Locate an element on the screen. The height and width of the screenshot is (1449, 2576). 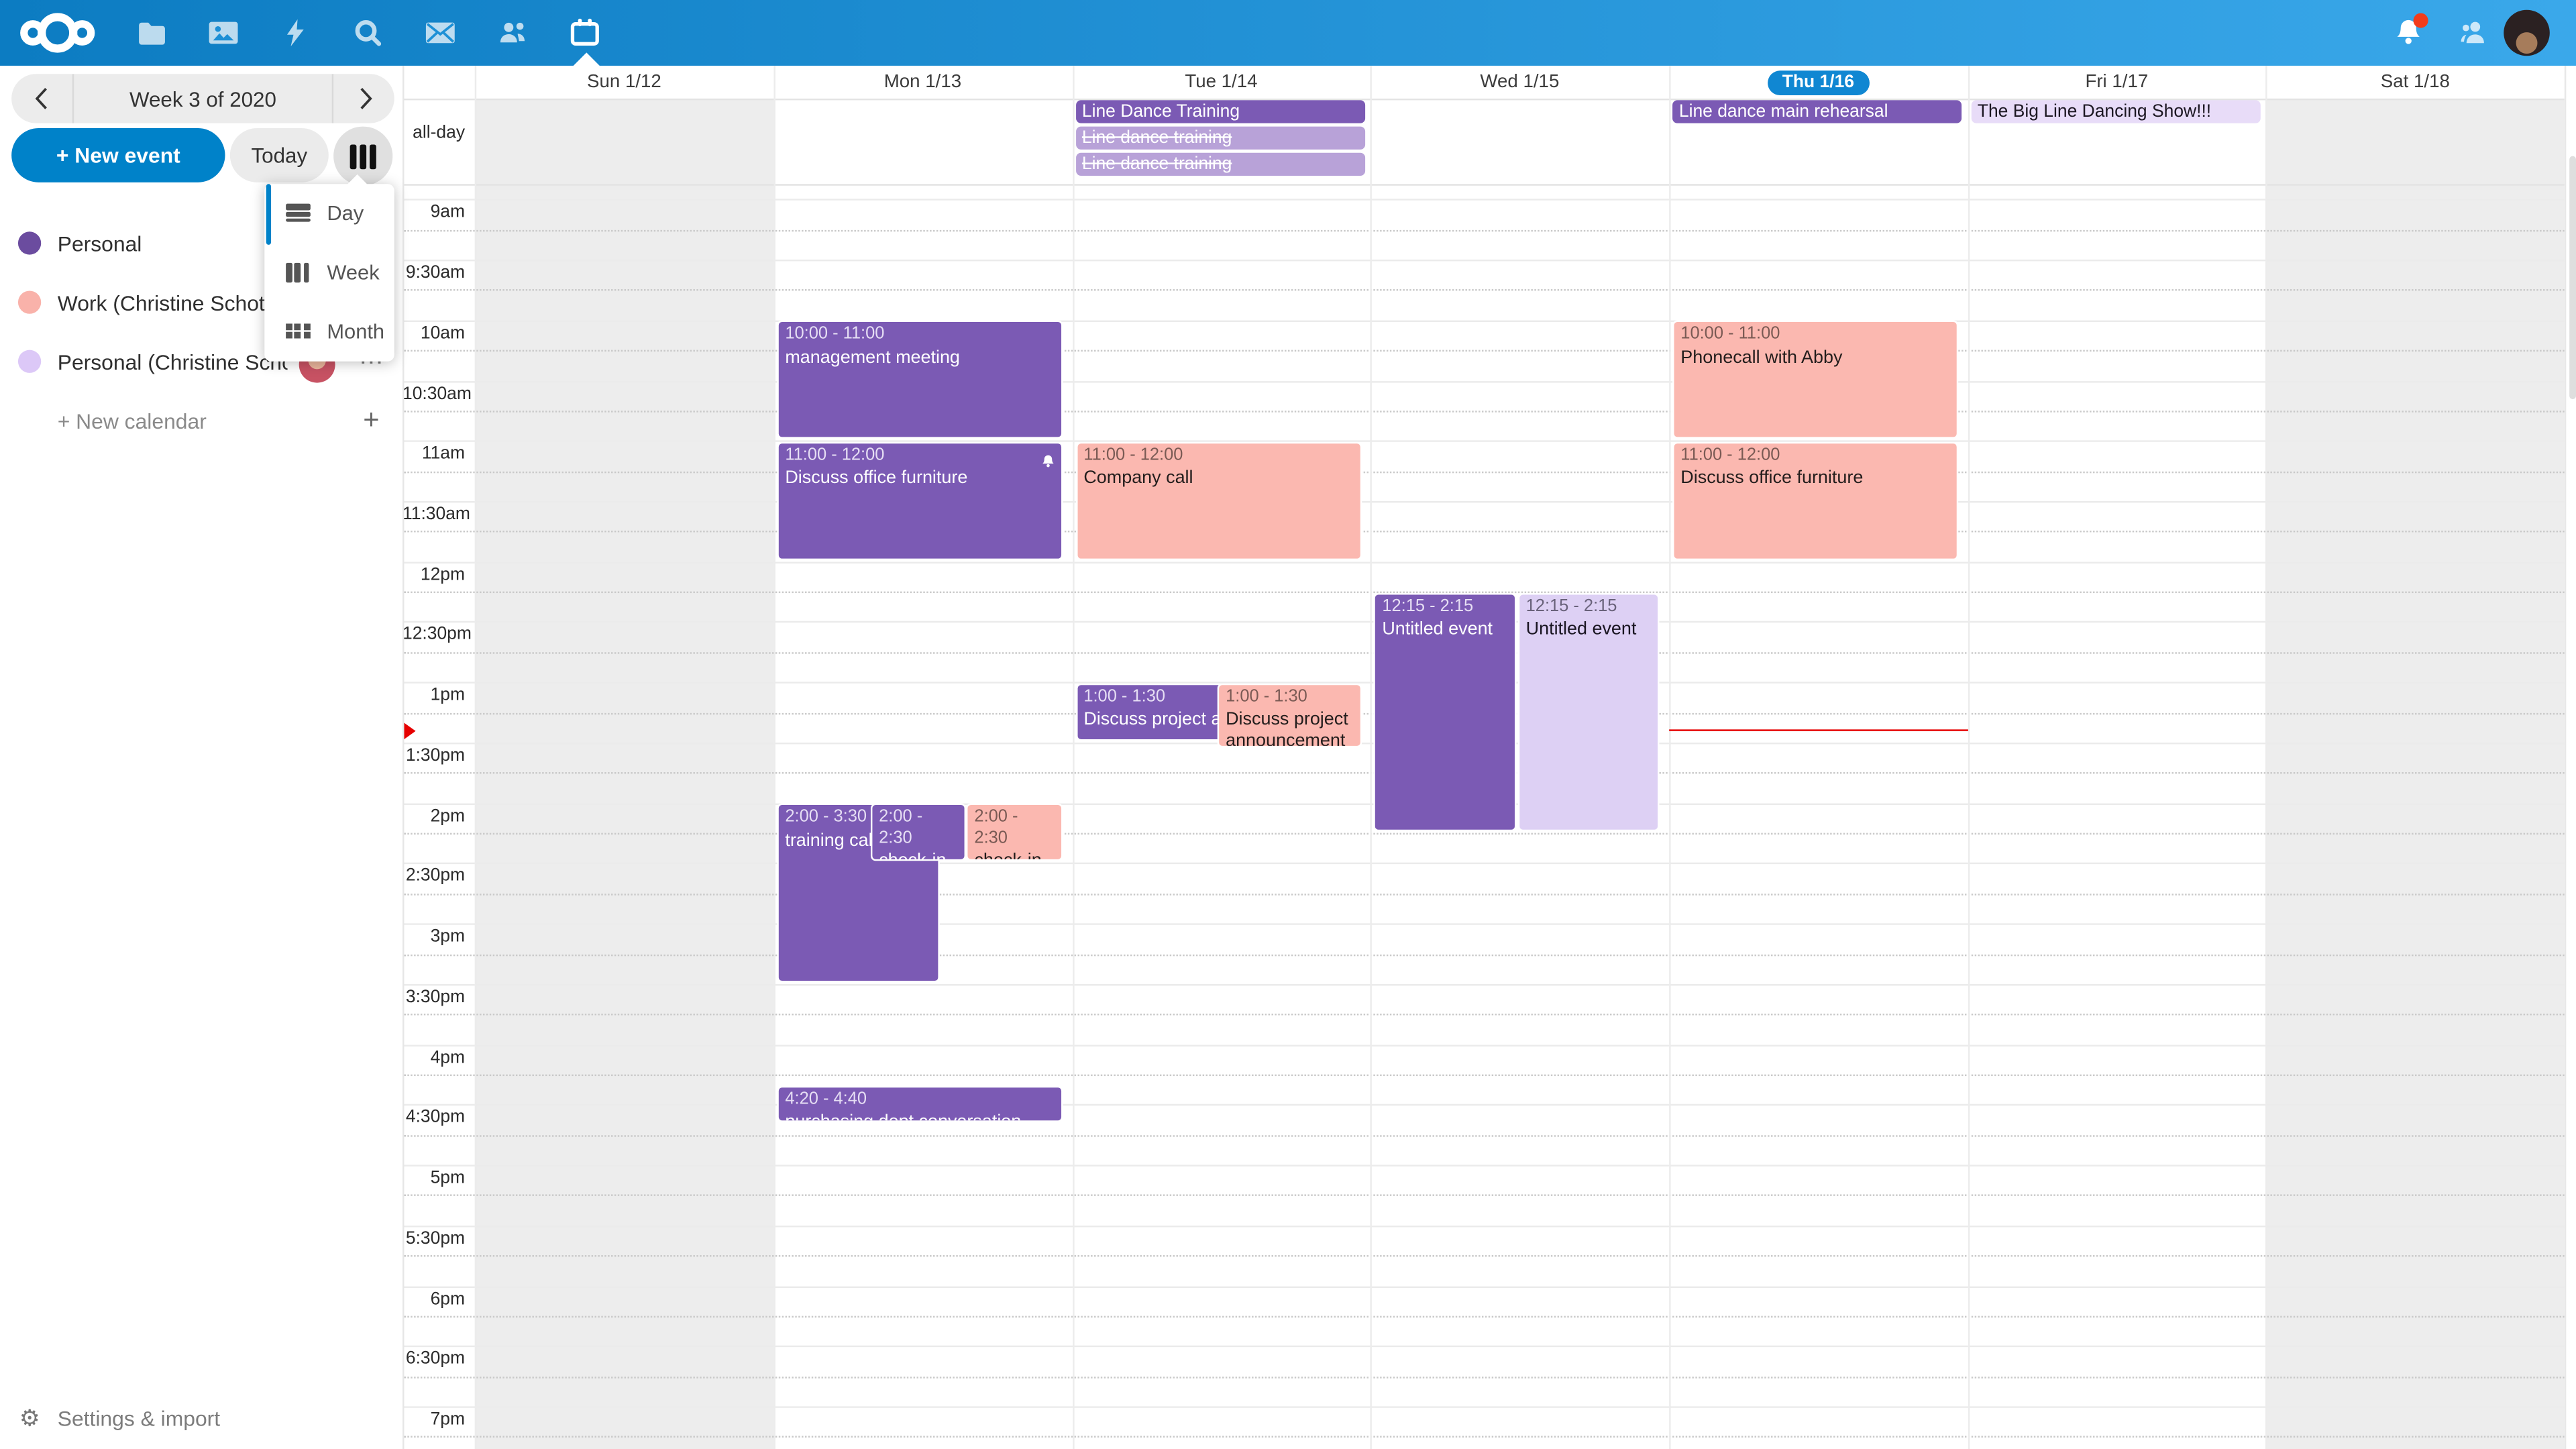
event-title: training call is located at coordinates (831, 840).